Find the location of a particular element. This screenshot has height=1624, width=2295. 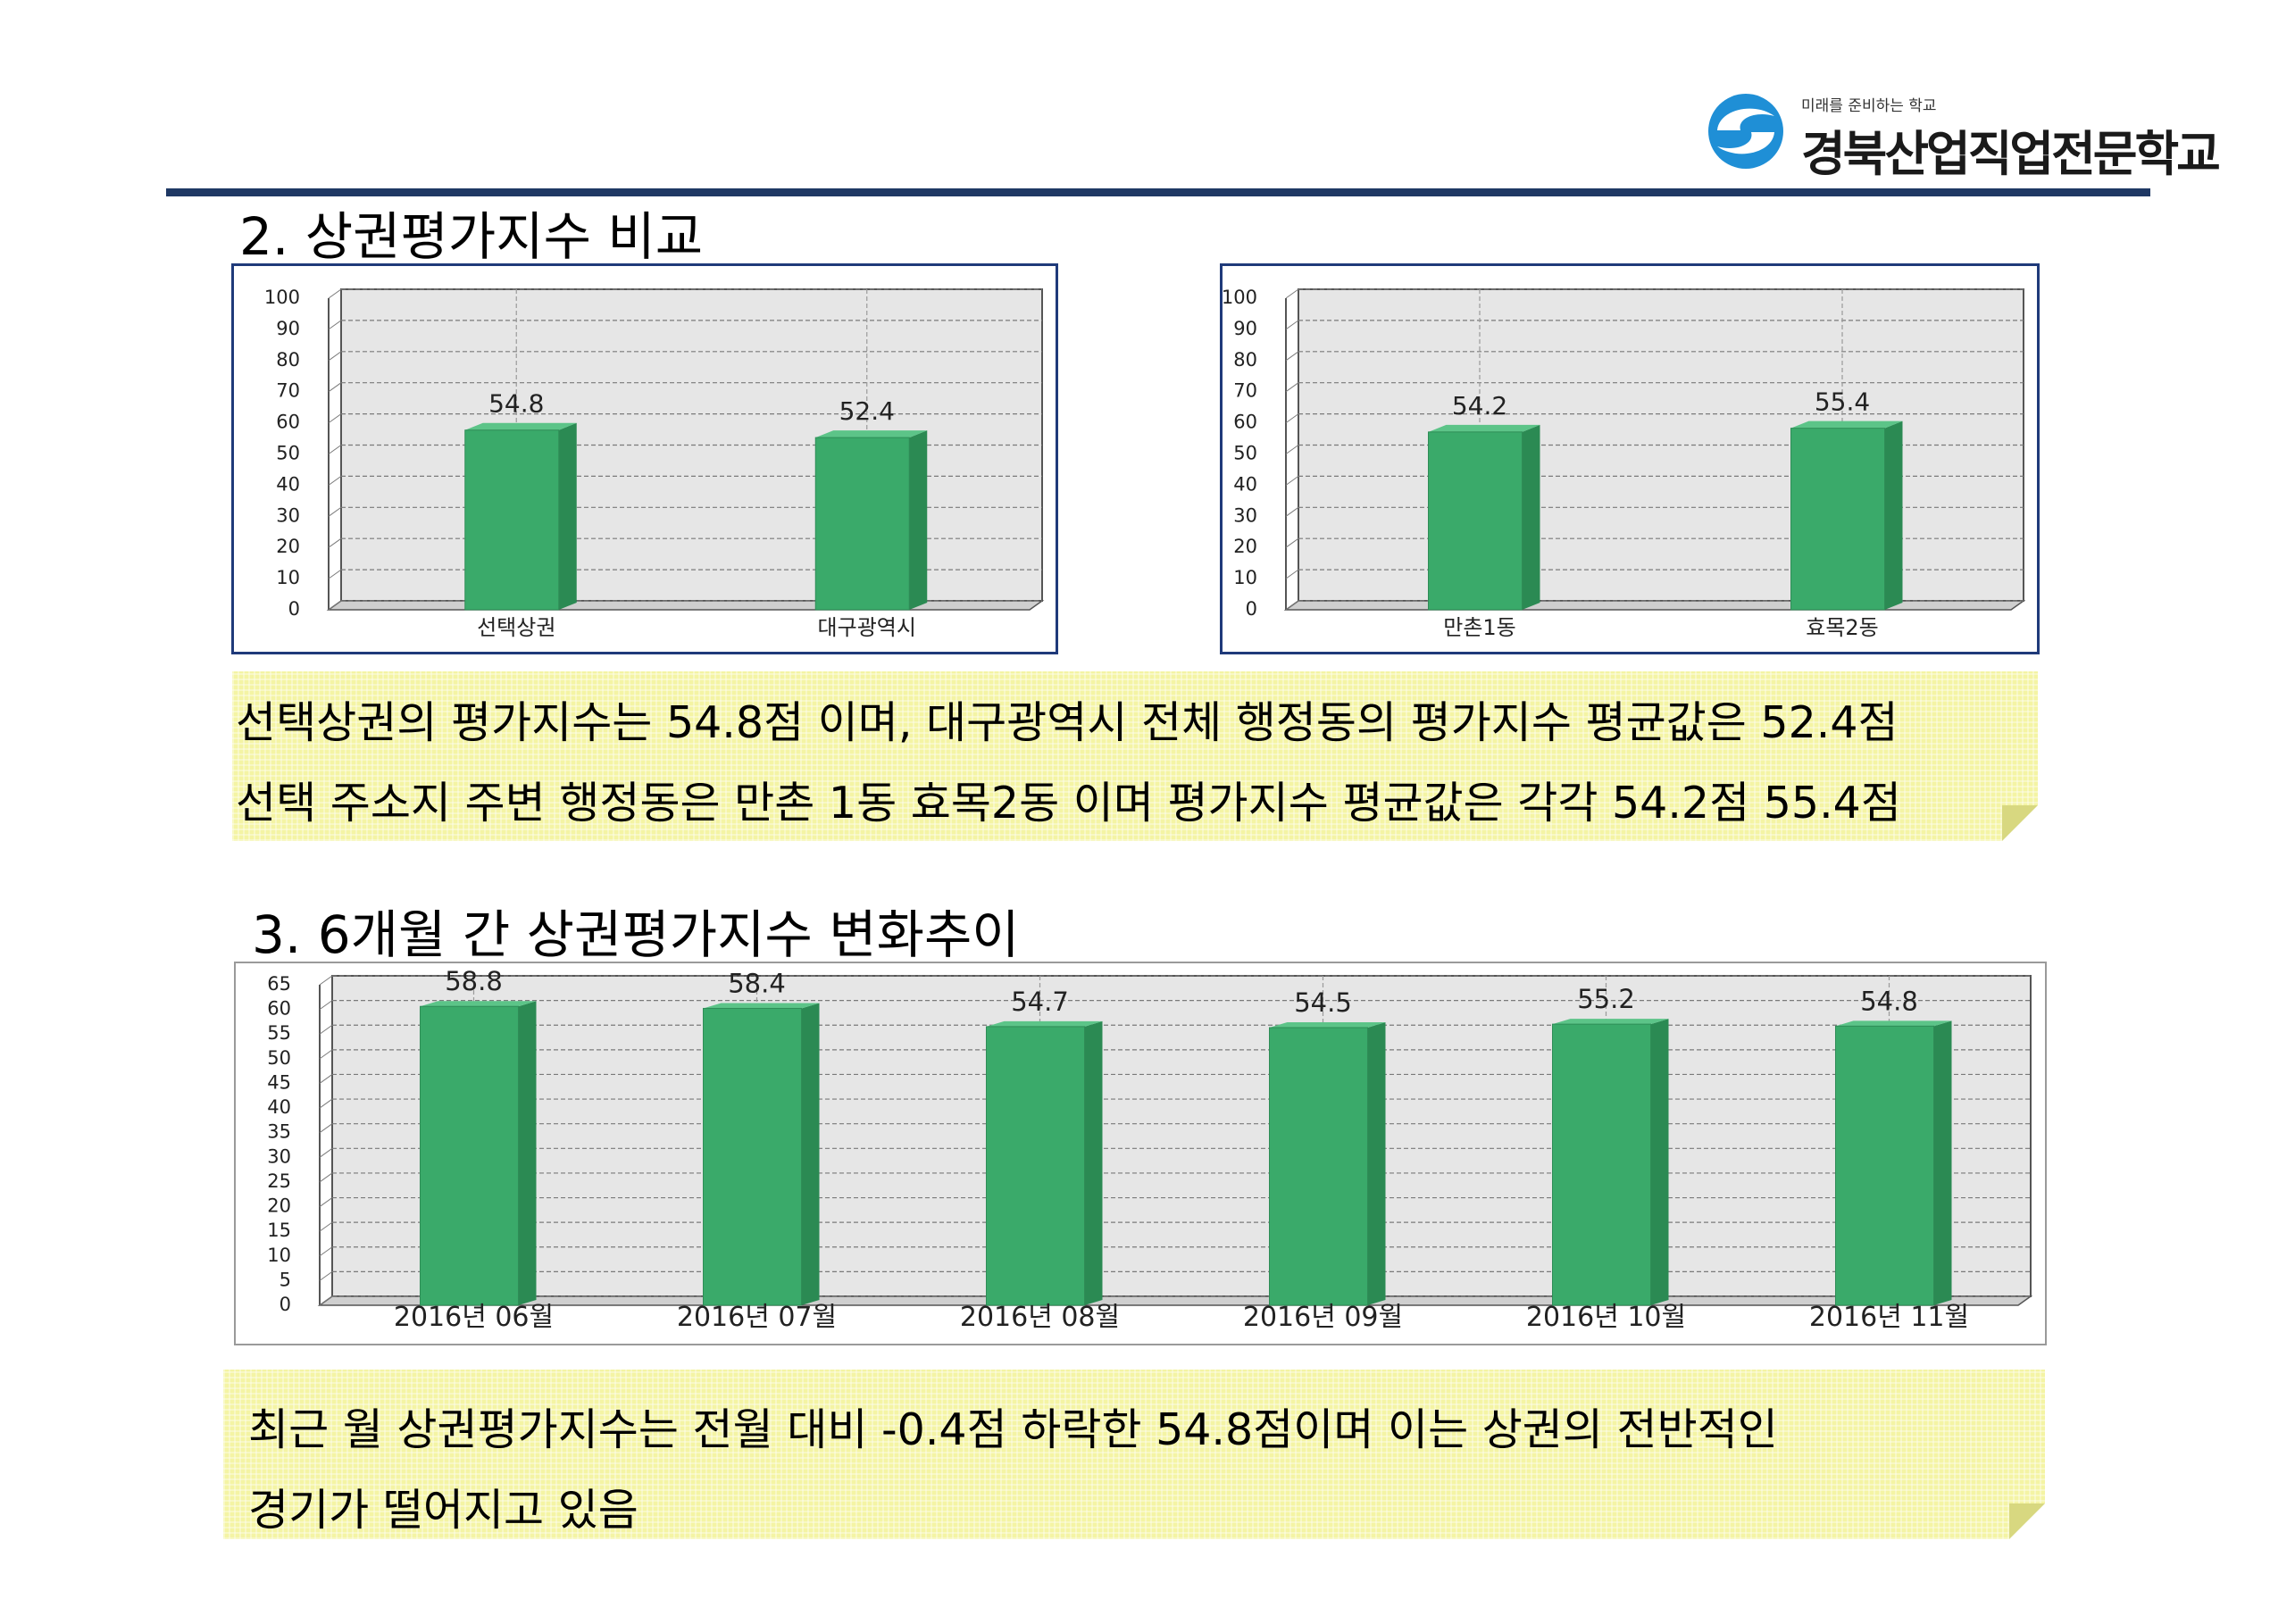

page-fold-corner is located at coordinates (2027, 1521).